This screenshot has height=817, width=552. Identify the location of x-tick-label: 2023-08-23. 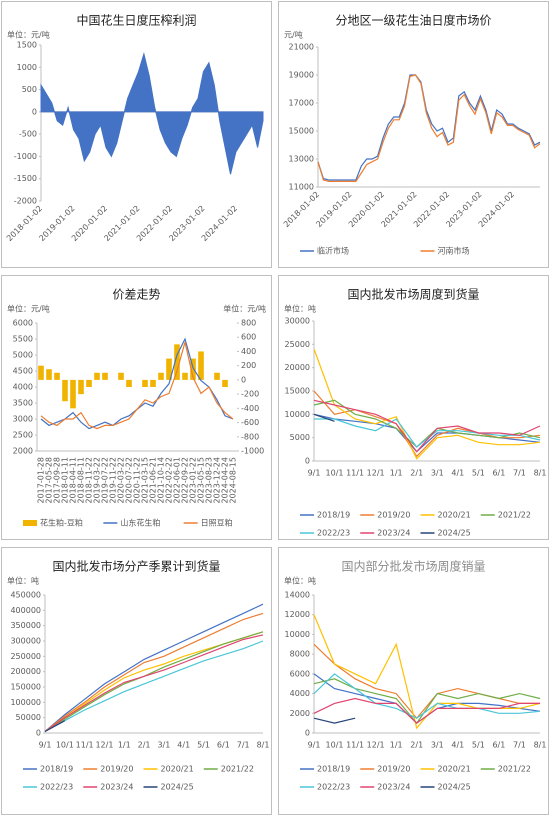
(209, 480).